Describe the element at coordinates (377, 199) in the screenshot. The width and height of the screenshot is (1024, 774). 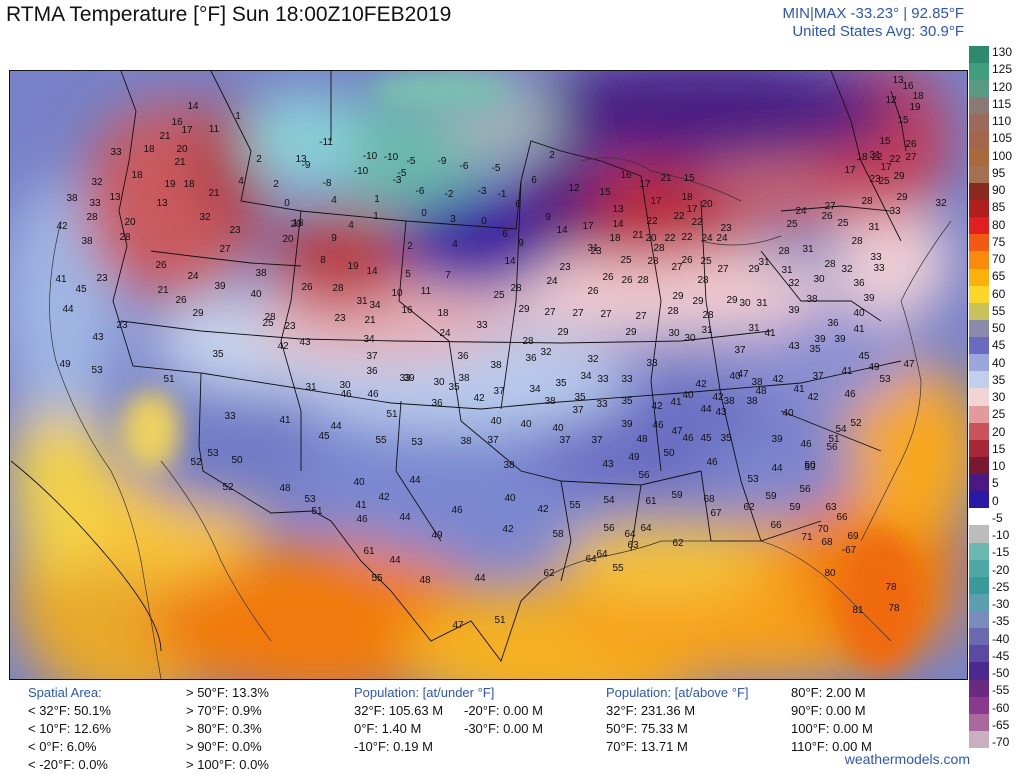
I see `temperature-label: 1` at that location.